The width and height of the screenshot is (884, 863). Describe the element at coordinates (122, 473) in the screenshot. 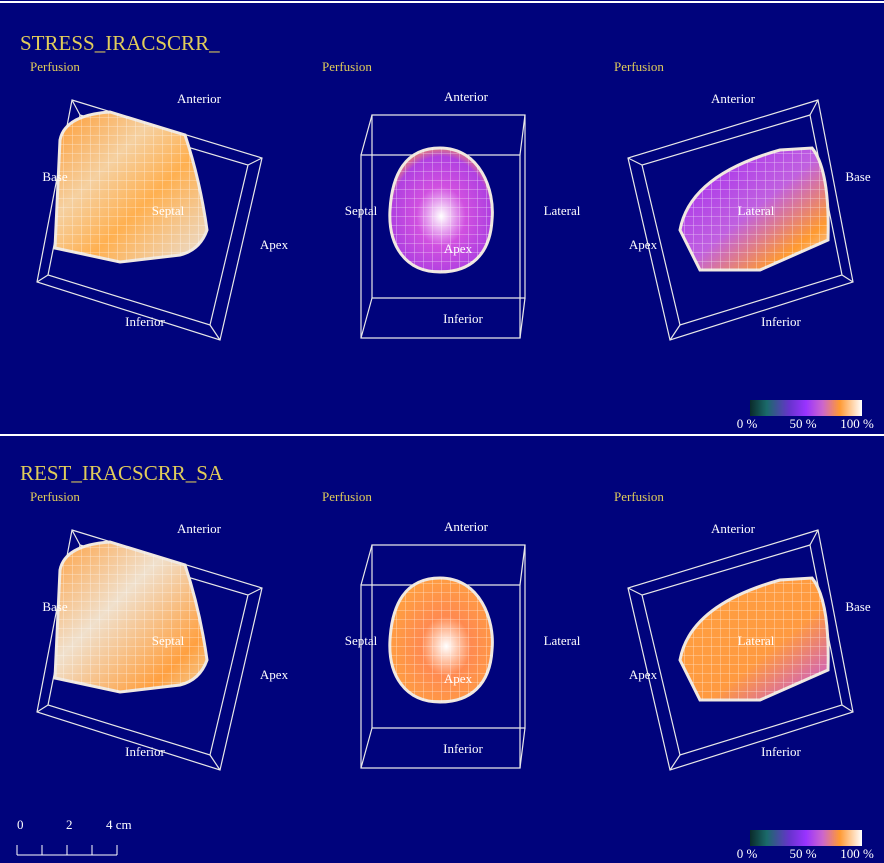

I see `panel-title: REST_IRACSCRR_SA` at that location.